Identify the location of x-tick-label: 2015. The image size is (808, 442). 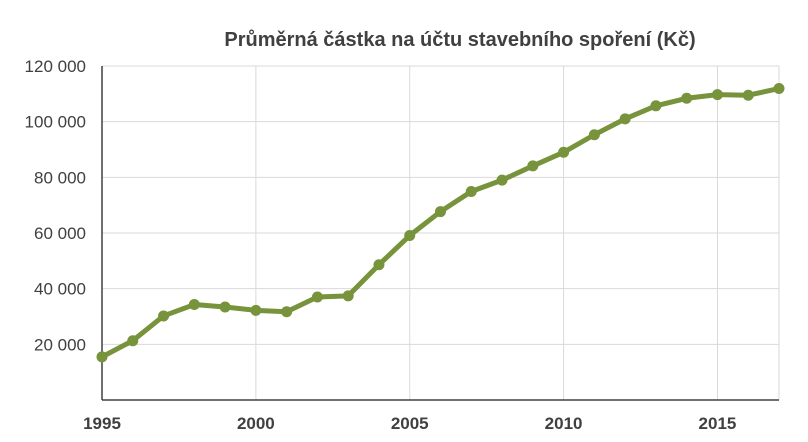
(718, 423).